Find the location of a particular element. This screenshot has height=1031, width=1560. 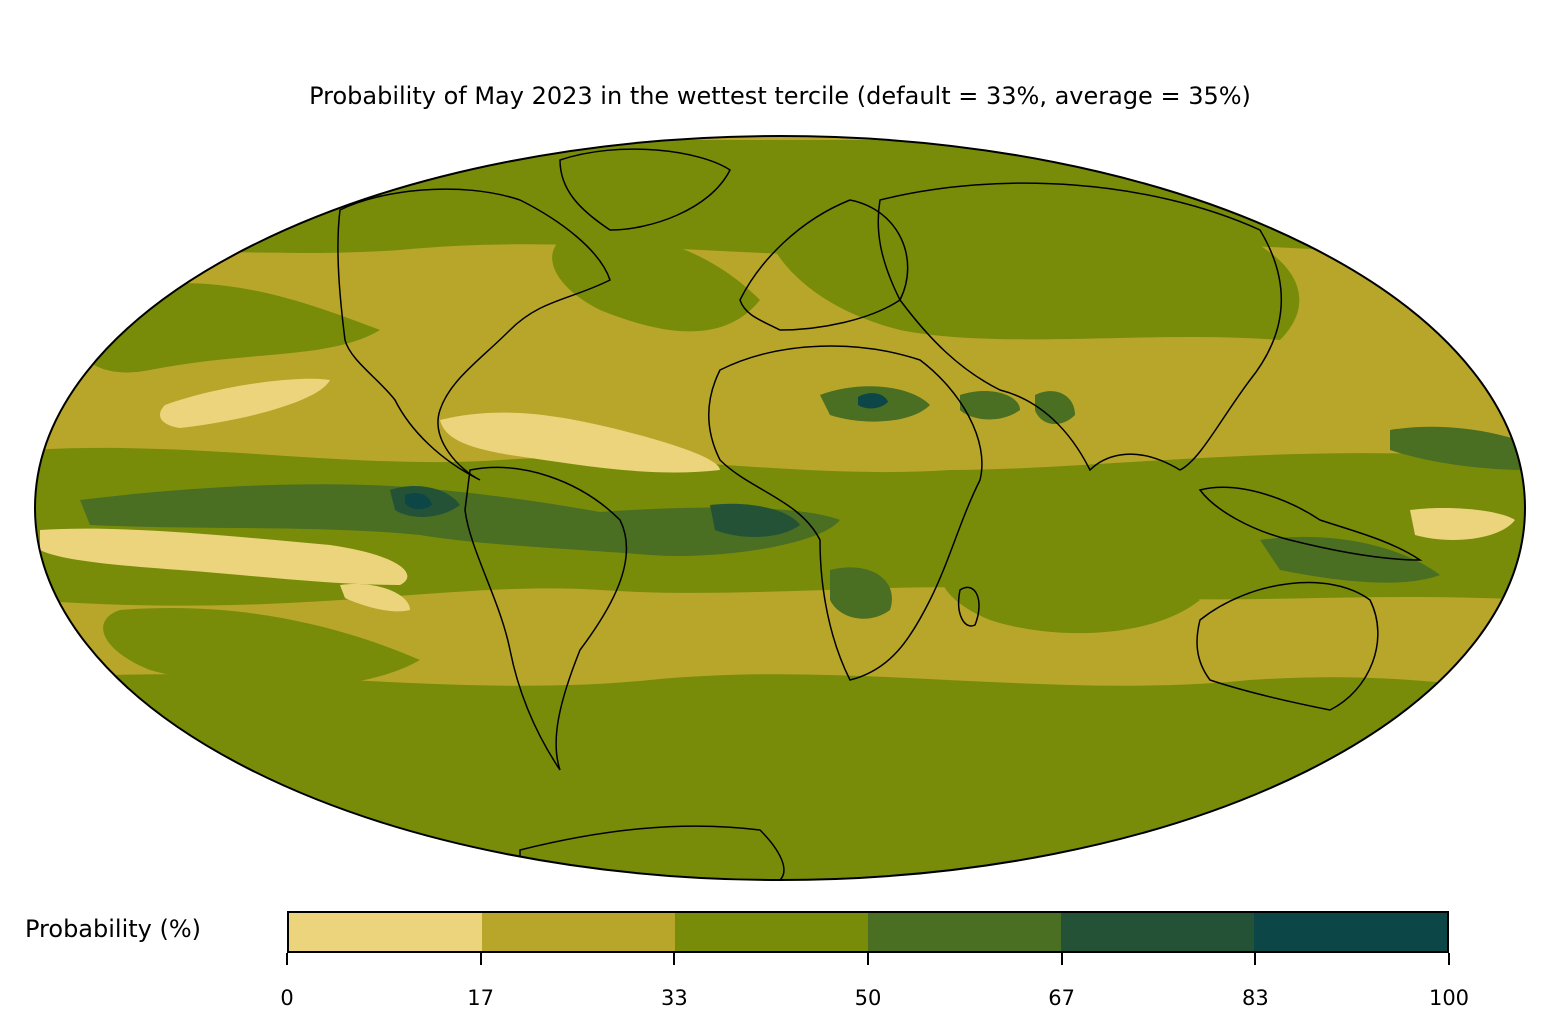

region-atlantic-core is located at coordinates (755, 520).